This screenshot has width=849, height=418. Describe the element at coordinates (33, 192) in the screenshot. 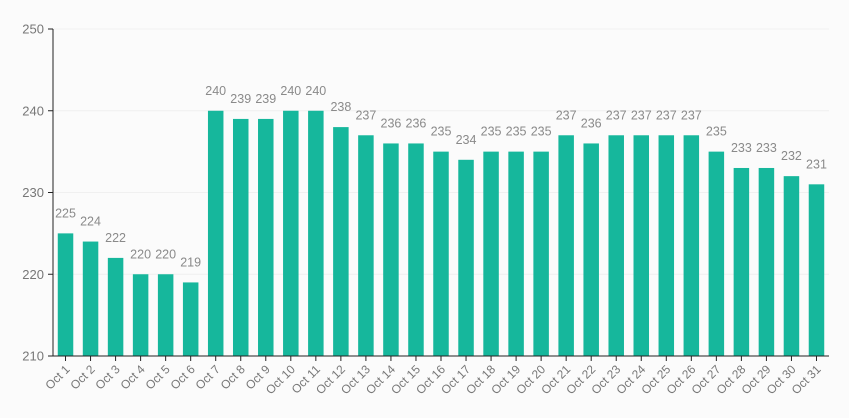

I see `y-tick-label: 230` at that location.